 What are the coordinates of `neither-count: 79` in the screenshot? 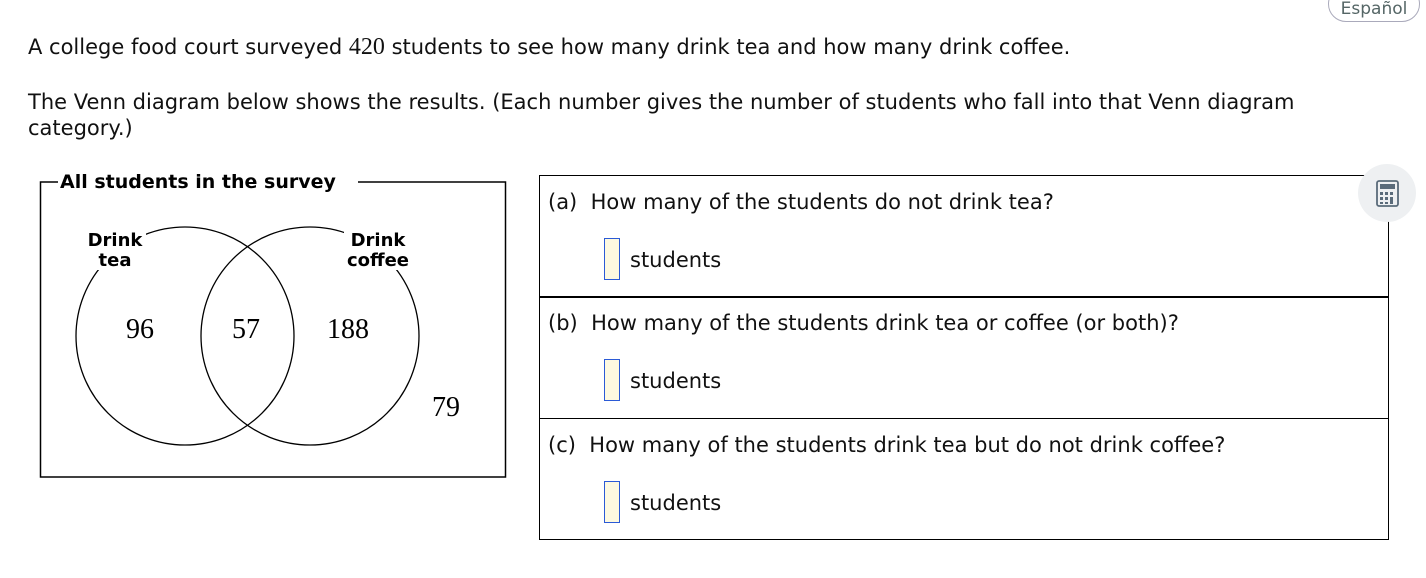 It's located at (446, 407).